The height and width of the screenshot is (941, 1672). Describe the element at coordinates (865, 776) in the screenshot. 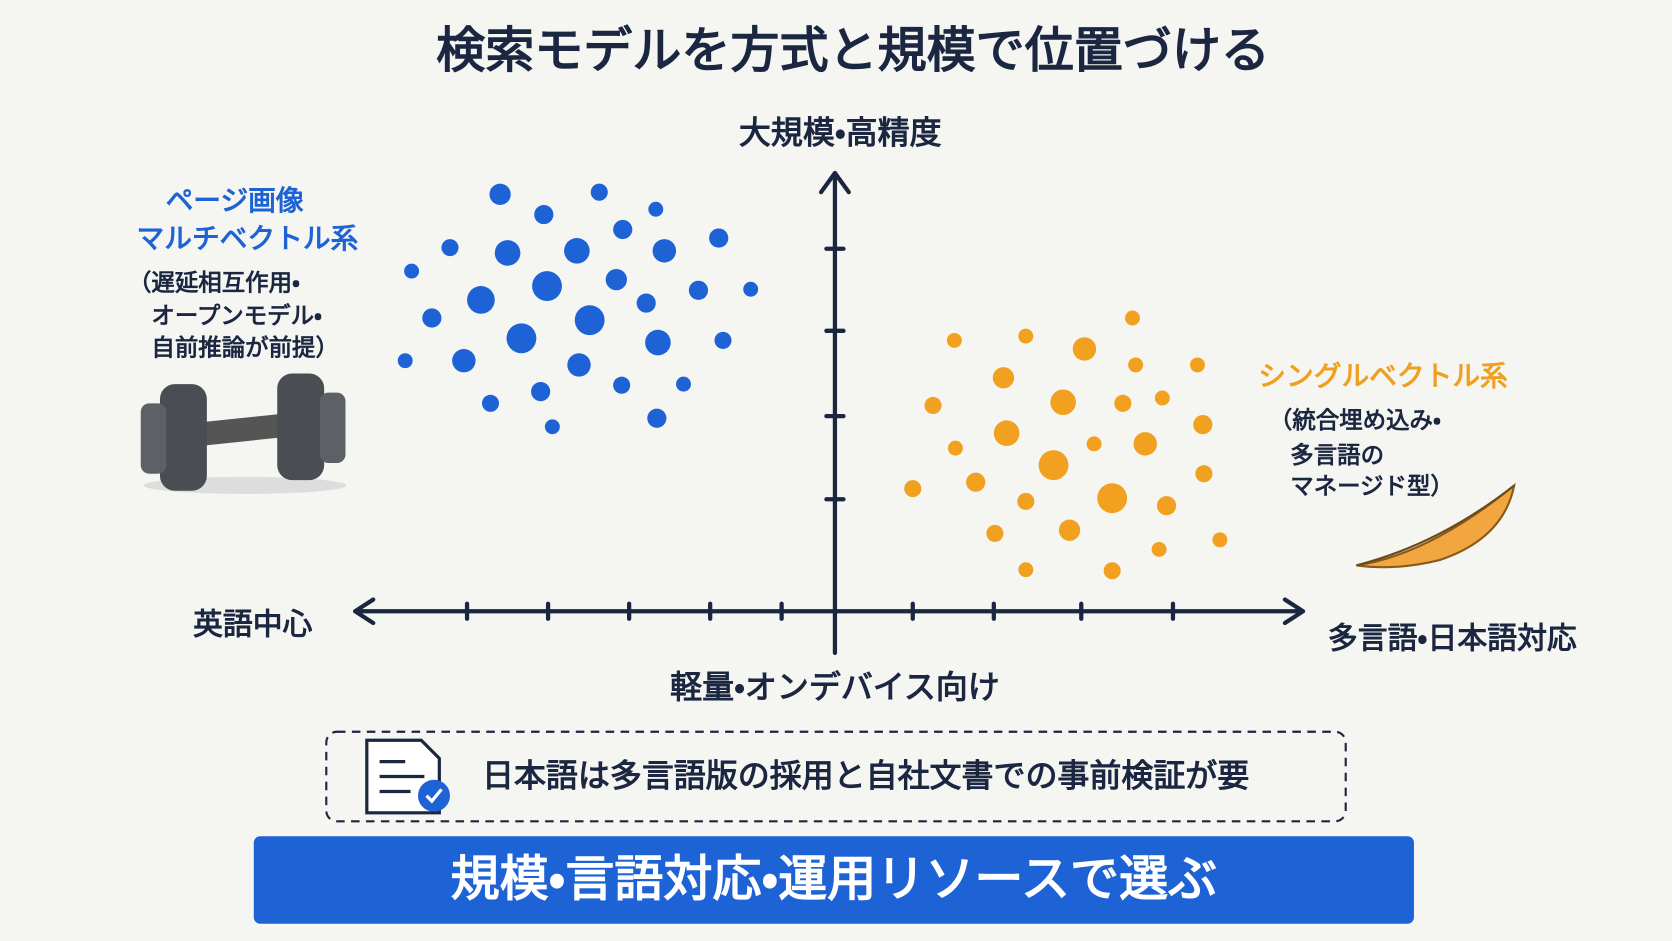

I see `note-text: 日本語は多言語版の採用と自社文書での事前検証が要` at that location.